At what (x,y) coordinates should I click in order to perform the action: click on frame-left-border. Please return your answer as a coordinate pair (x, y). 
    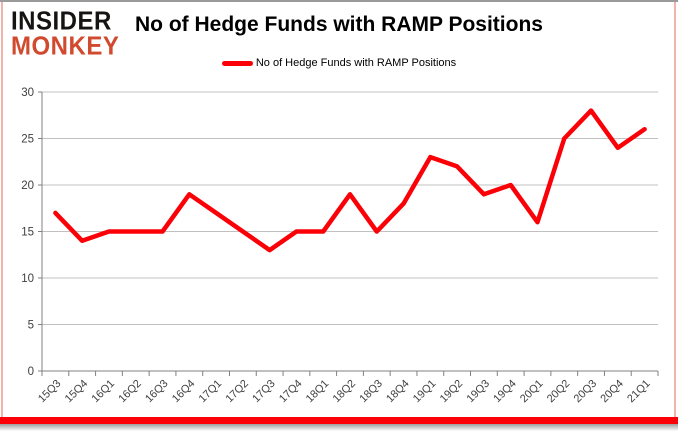
    Looking at the image, I should click on (2, 209).